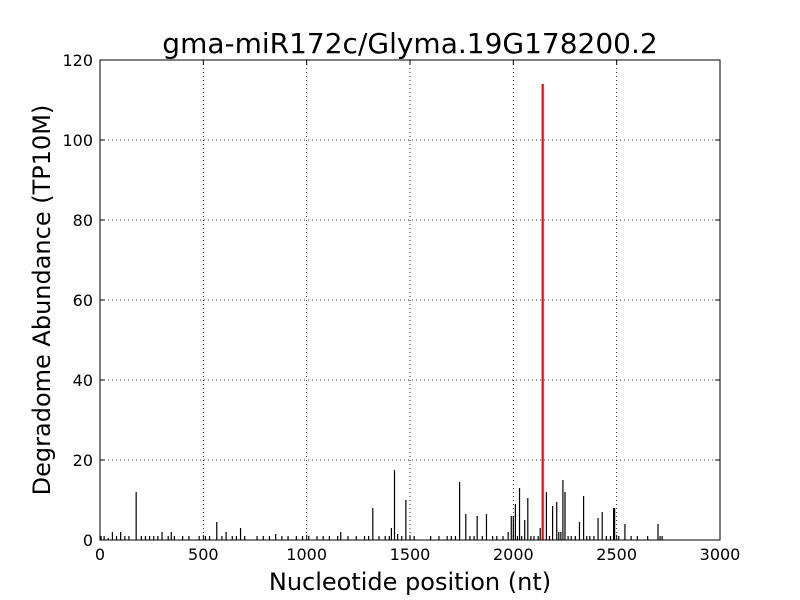  Describe the element at coordinates (306, 554) in the screenshot. I see `x-tick-label: 1000` at that location.